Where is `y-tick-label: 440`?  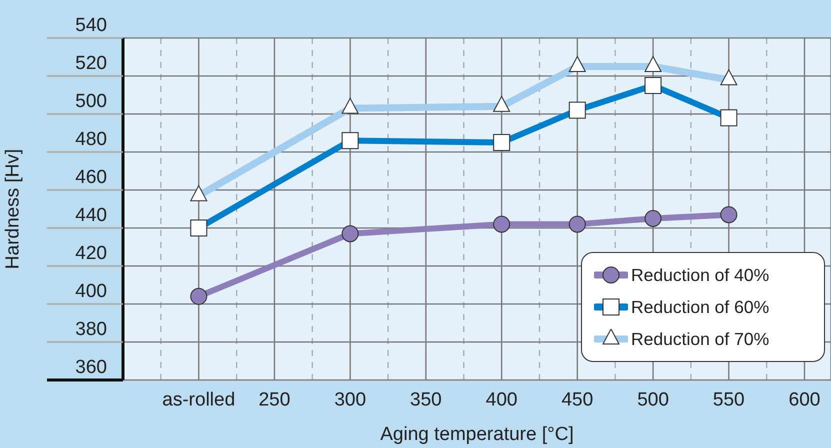 y-tick-label: 440 is located at coordinates (91, 215).